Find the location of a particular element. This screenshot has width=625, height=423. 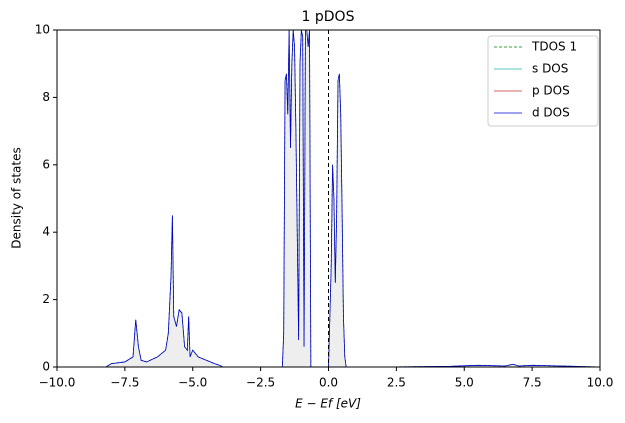

x-tick-label: −7.5 is located at coordinates (124, 383).